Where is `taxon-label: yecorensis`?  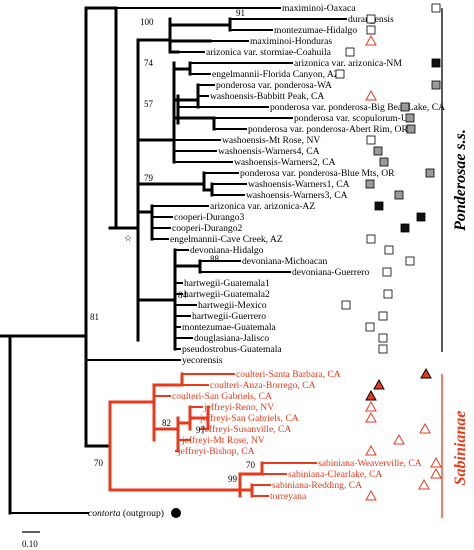 taxon-label: yecorensis is located at coordinates (202, 360).